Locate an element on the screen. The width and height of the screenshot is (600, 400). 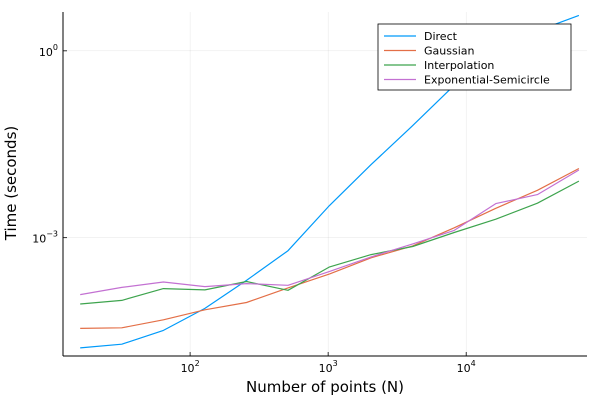
x-axis-label: Number of points (N) is located at coordinates (325, 387).